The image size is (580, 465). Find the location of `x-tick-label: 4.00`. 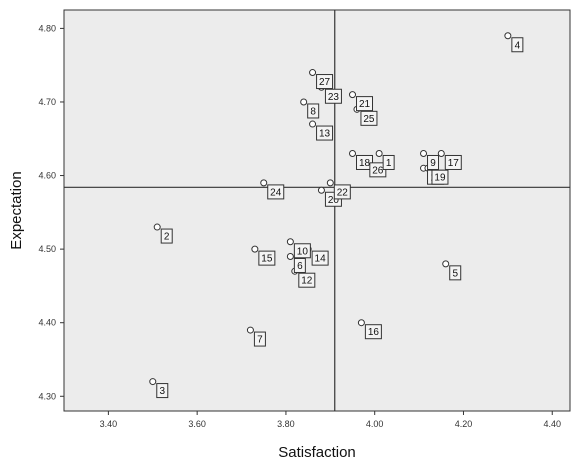

x-tick-label: 4.00 is located at coordinates (375, 424).